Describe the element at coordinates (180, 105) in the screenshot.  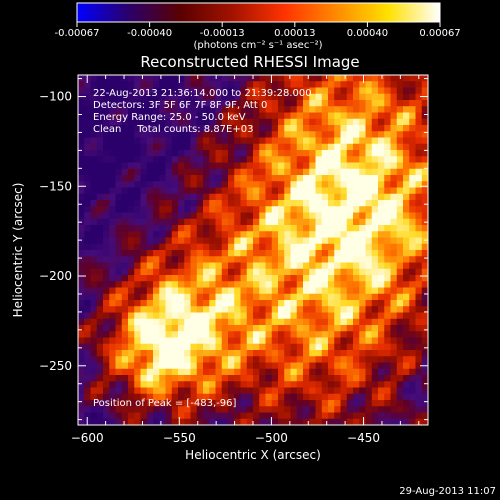
I see `detectors-annotation: Detectors: 3F 5F 6F 7F 8F 9F, Att 0` at that location.